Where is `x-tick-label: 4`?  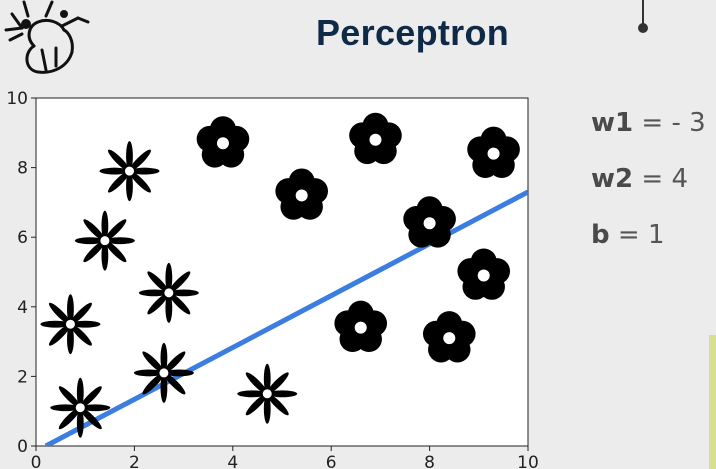
x-tick-label: 4 is located at coordinates (232, 461).